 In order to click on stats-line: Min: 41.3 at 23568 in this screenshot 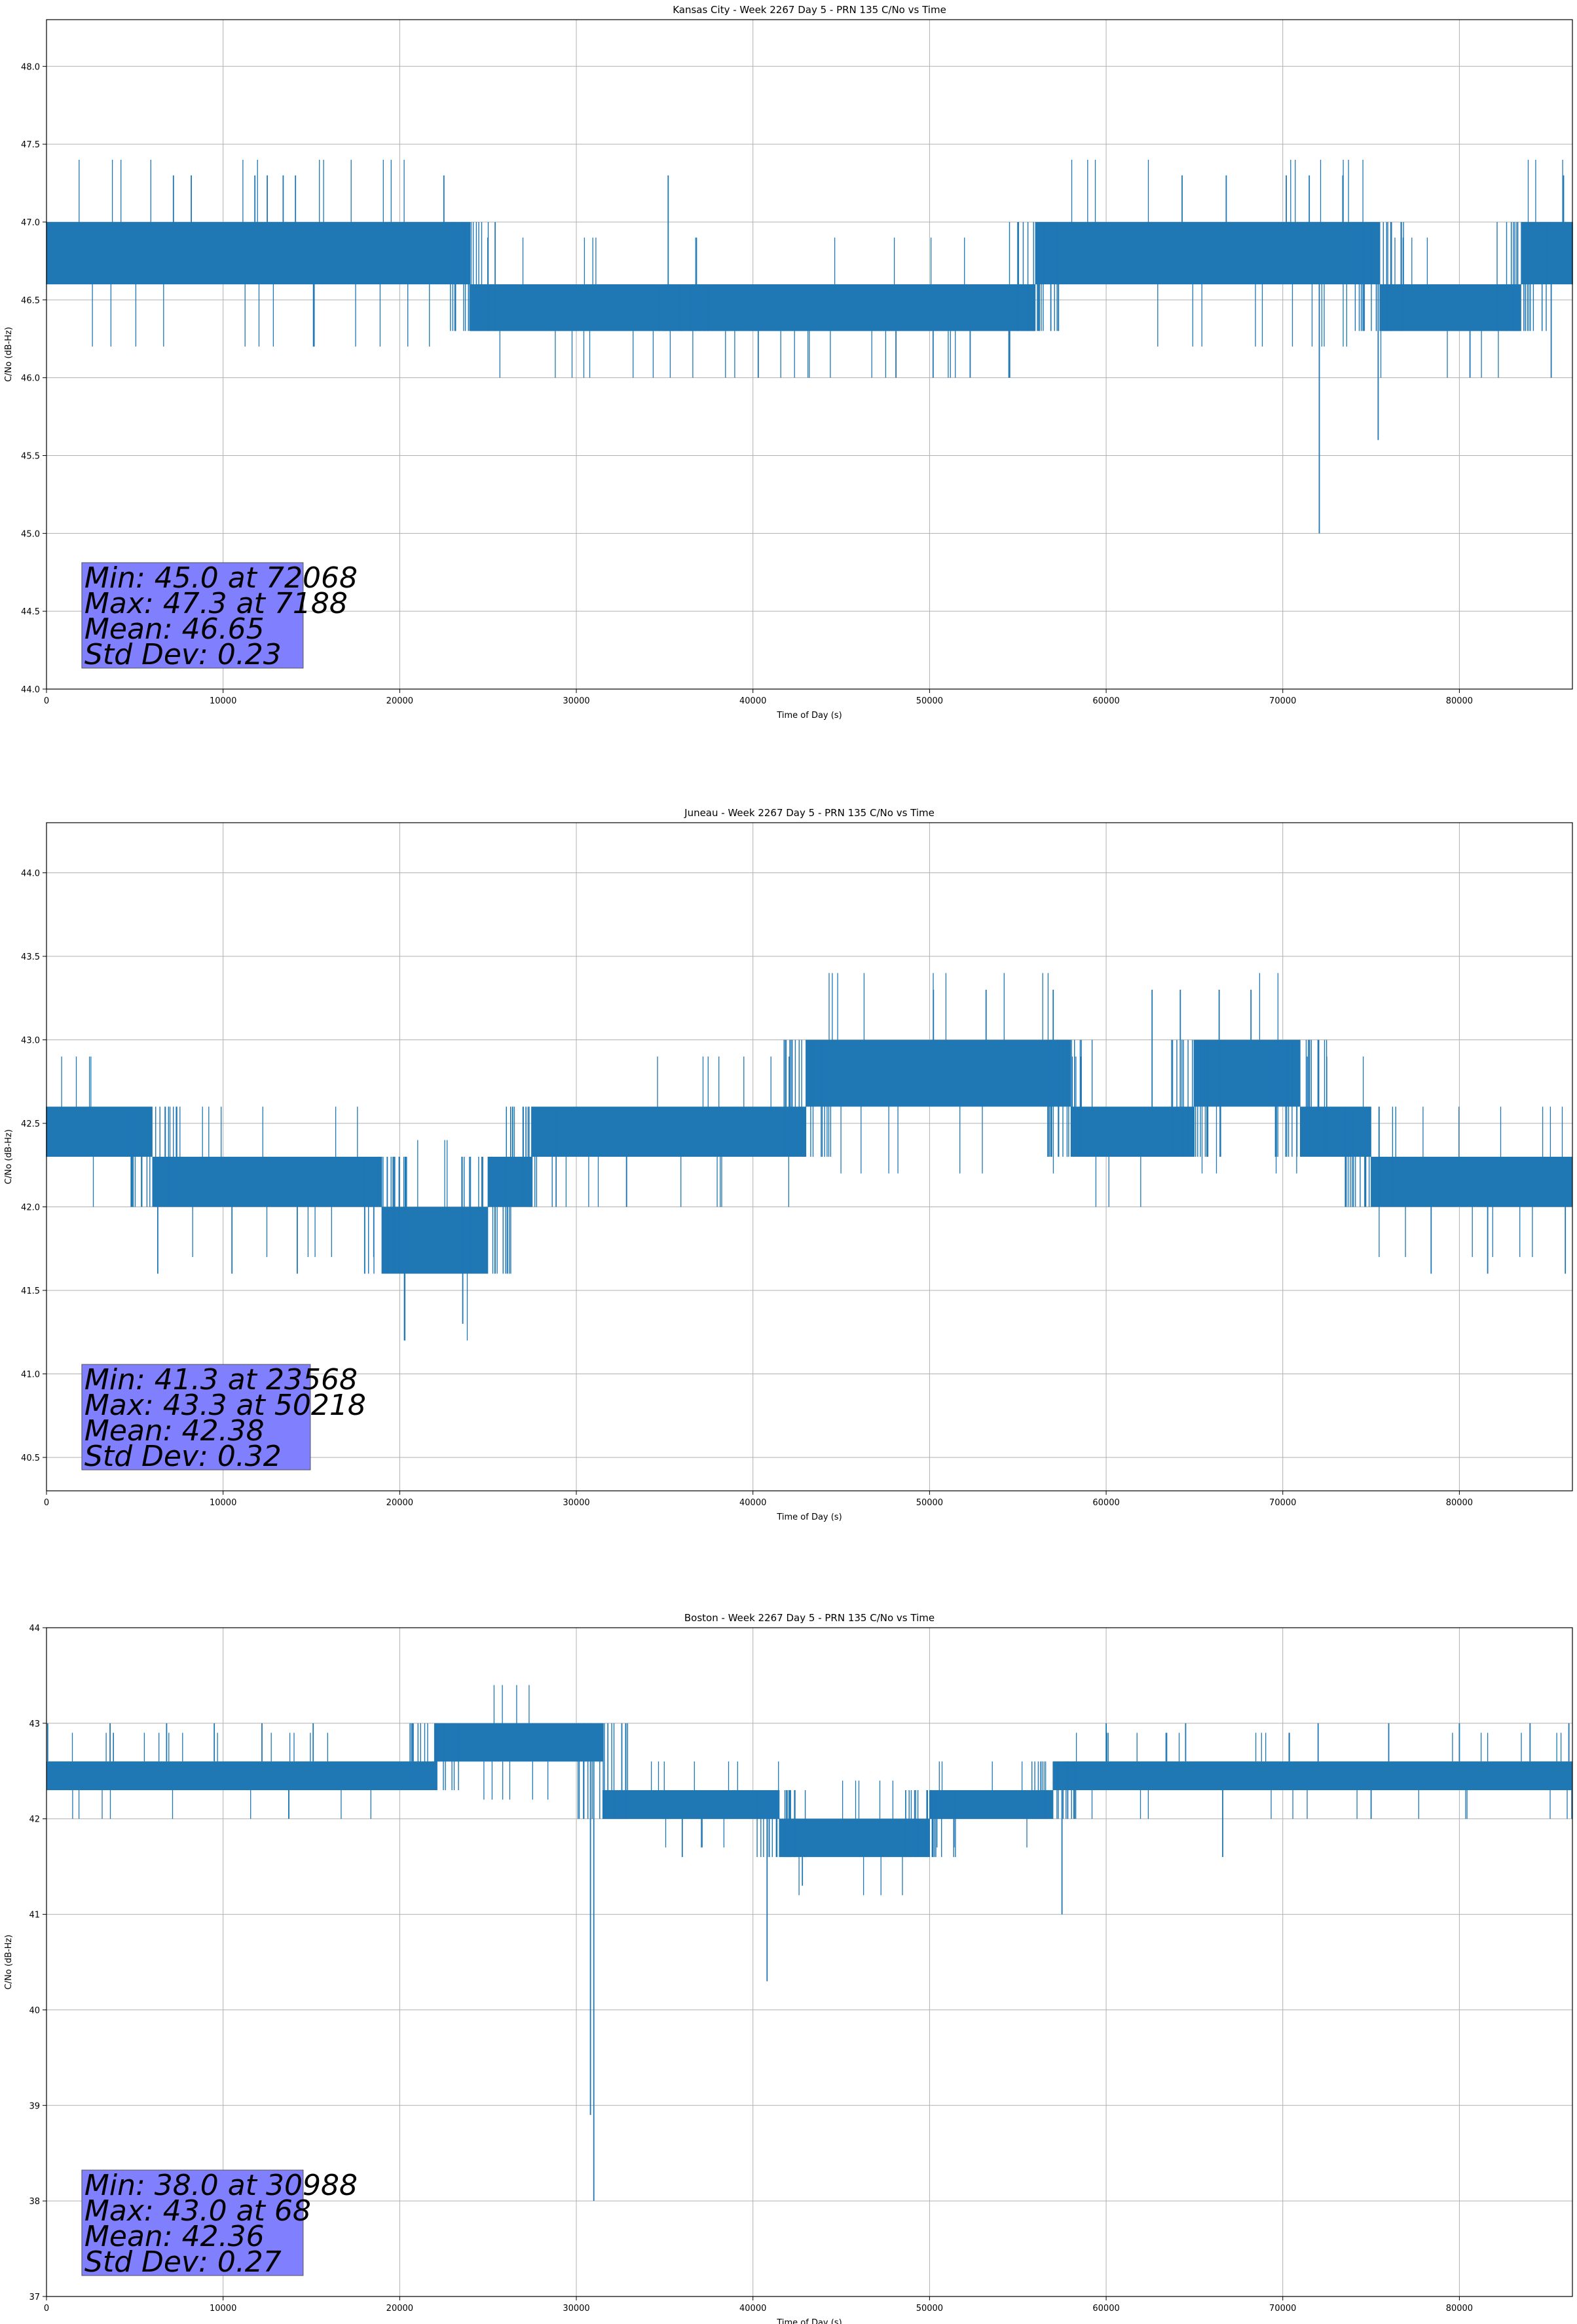, I will do `click(221, 1379)`.